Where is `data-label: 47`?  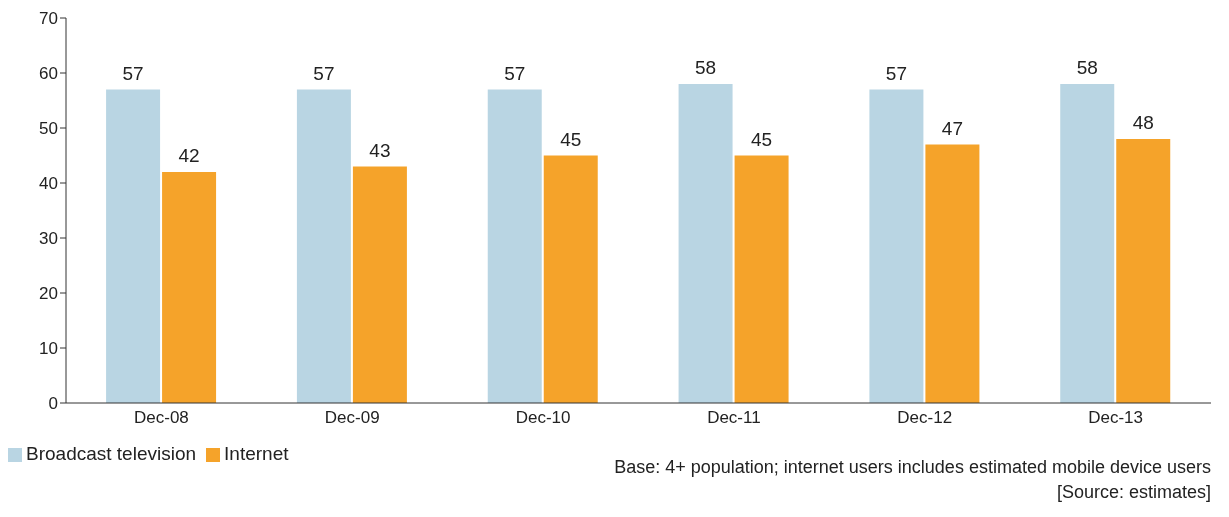 data-label: 47 is located at coordinates (952, 128).